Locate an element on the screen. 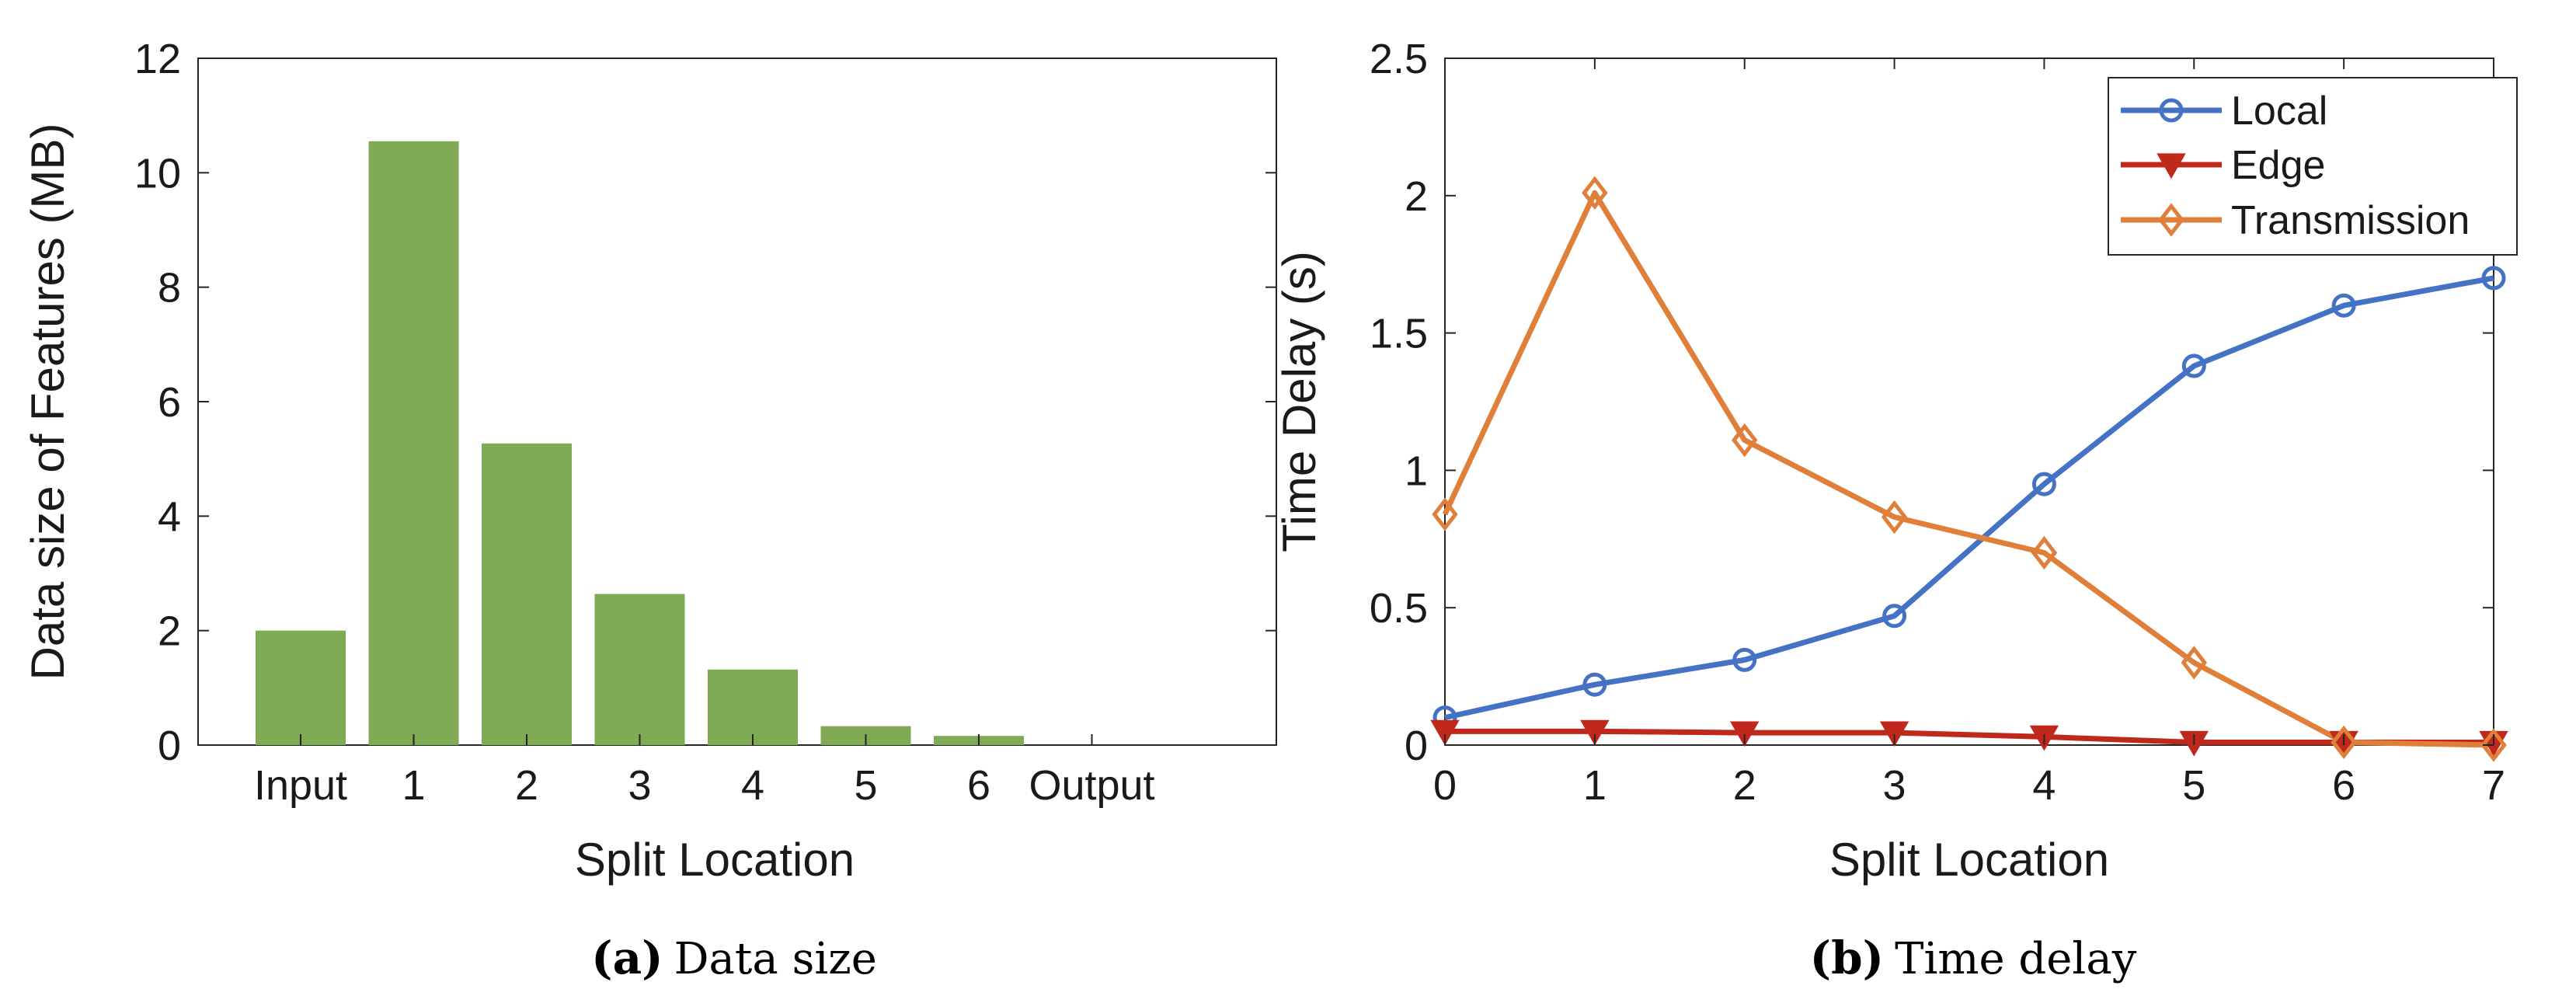  legend-marker-edge is located at coordinates (2171, 166).